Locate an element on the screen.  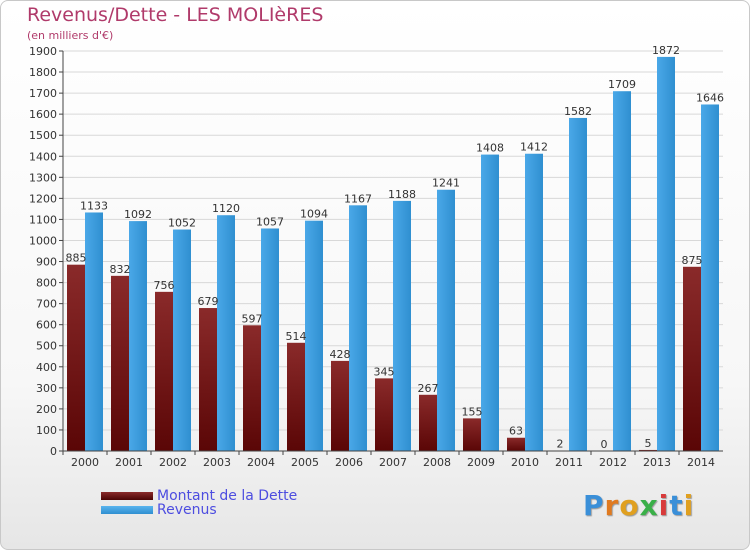
data-label-dette: 514 is located at coordinates (296, 336).